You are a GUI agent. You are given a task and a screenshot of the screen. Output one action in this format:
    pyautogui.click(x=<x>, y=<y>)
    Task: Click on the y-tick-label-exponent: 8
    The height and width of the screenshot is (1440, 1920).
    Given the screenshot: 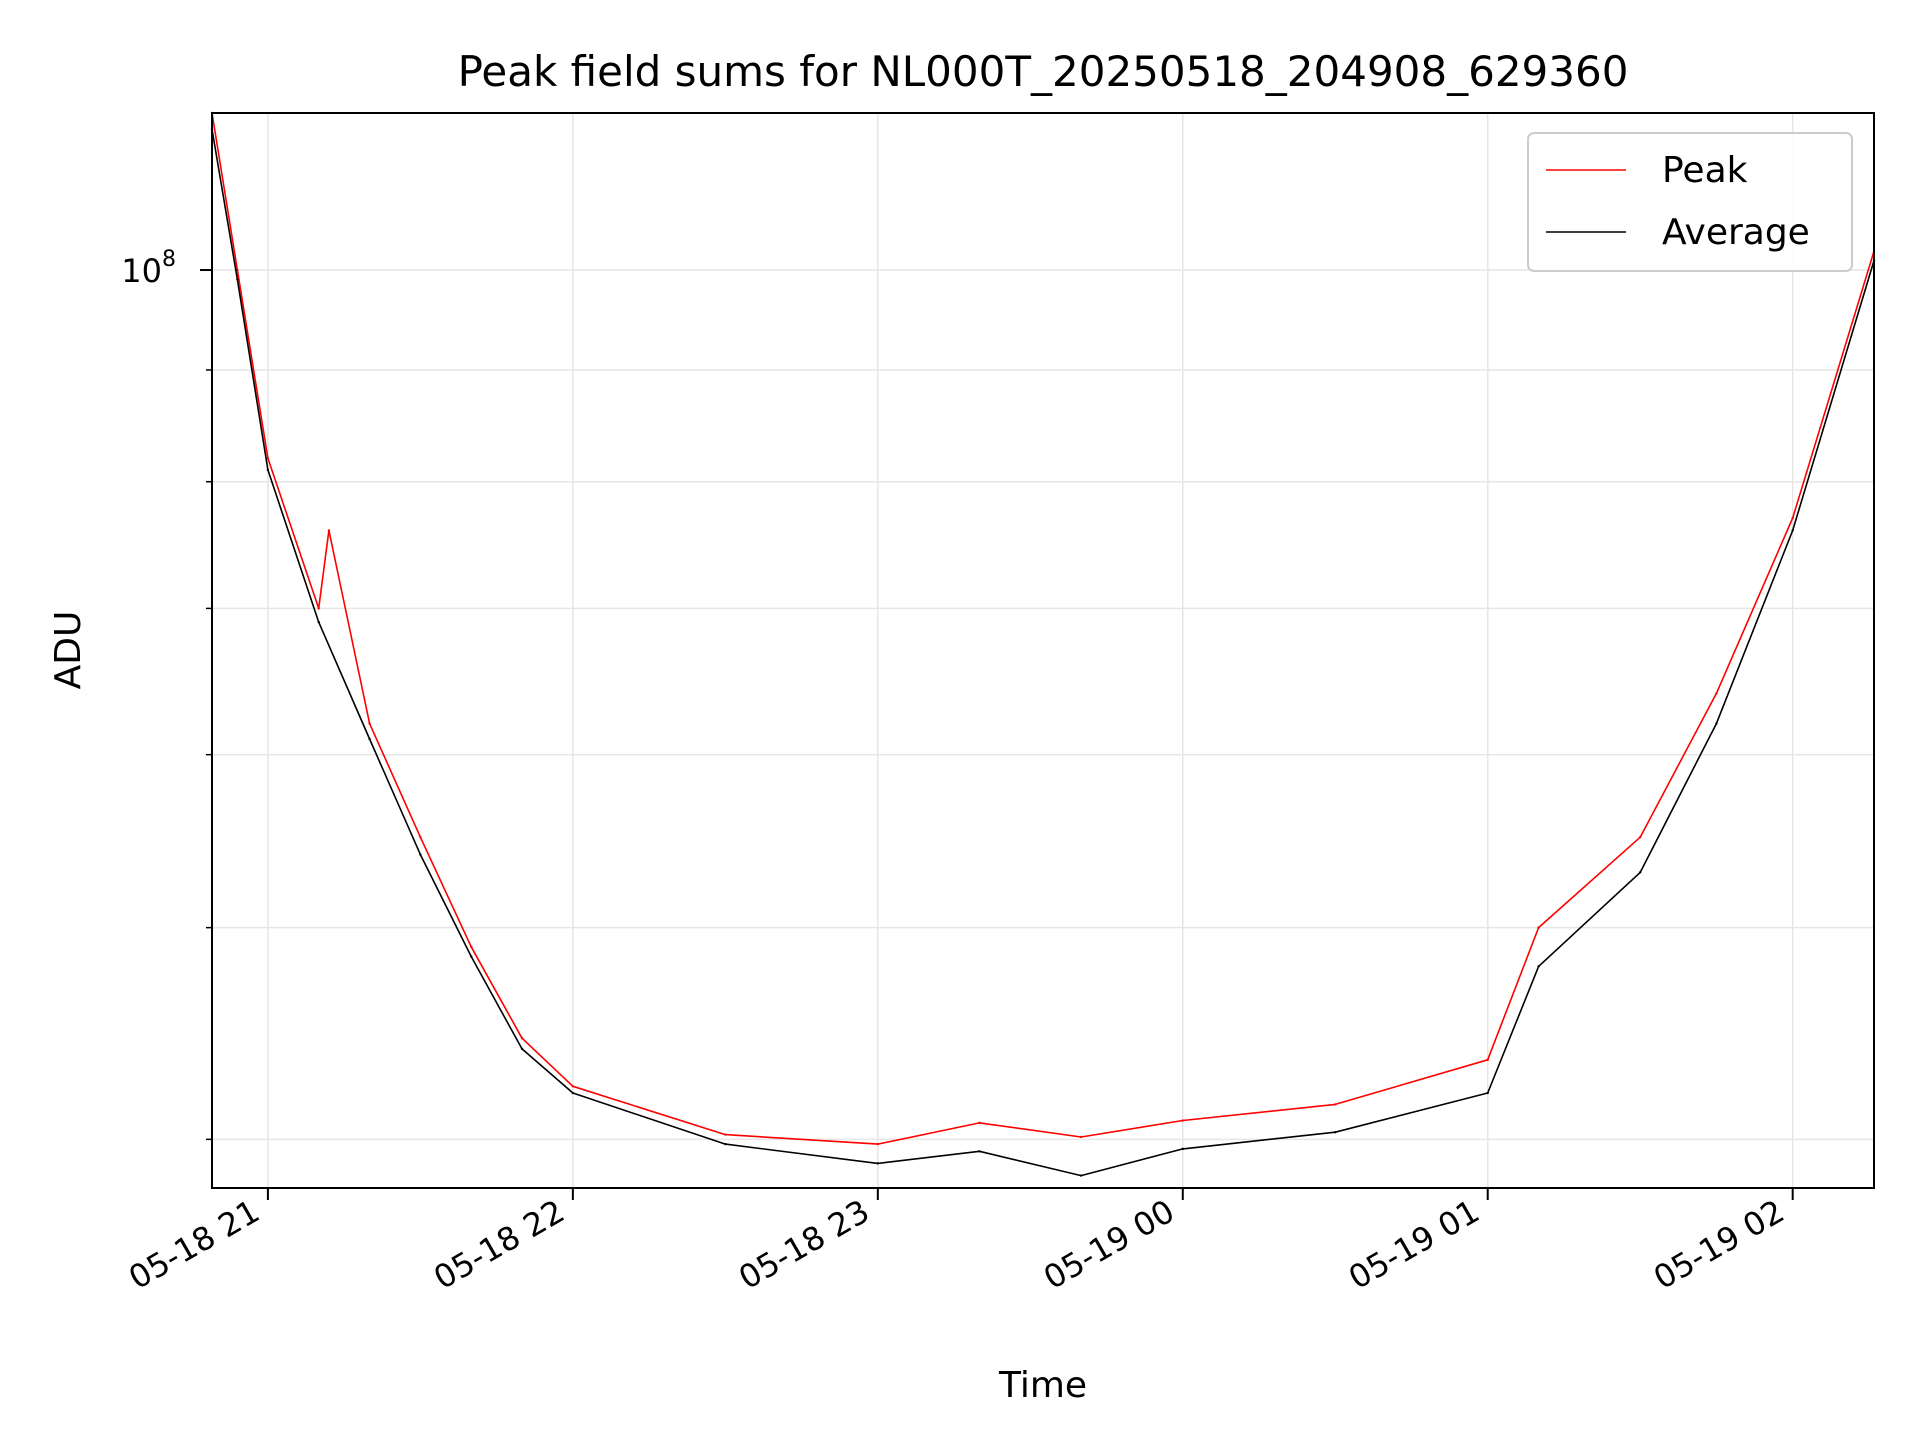 What is the action you would take?
    pyautogui.click(x=169, y=259)
    